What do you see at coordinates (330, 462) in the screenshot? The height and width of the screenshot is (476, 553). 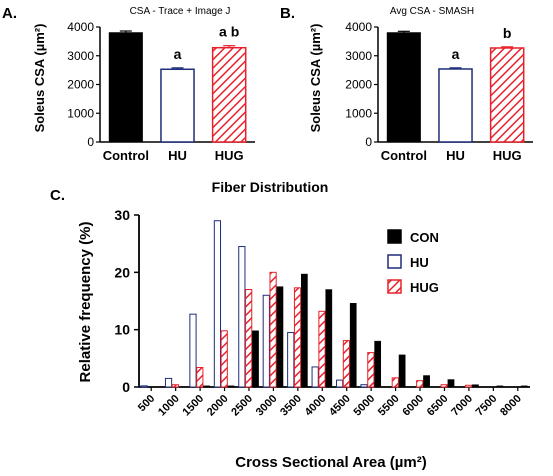 I see `panel-c-x-axis-label: Cross Sectional Area (µm²)` at bounding box center [330, 462].